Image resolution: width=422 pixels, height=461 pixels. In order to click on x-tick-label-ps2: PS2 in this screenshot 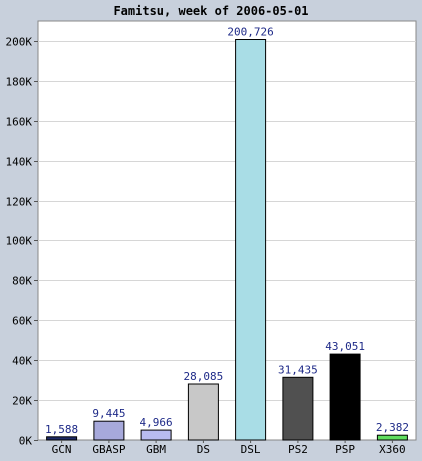, I will do `click(298, 449)`.